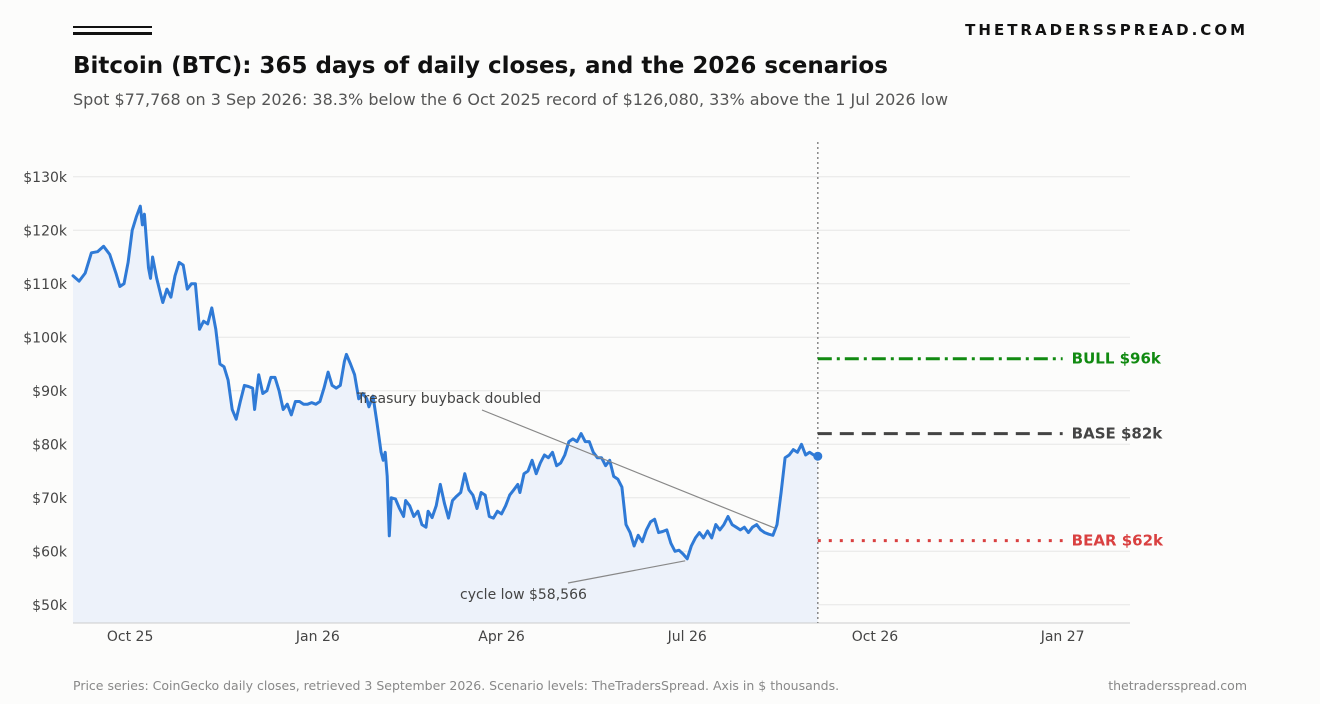 The width and height of the screenshot is (1320, 704). Describe the element at coordinates (1118, 541) in the screenshot. I see `bear-scenario-label: BEAR $62k` at that location.